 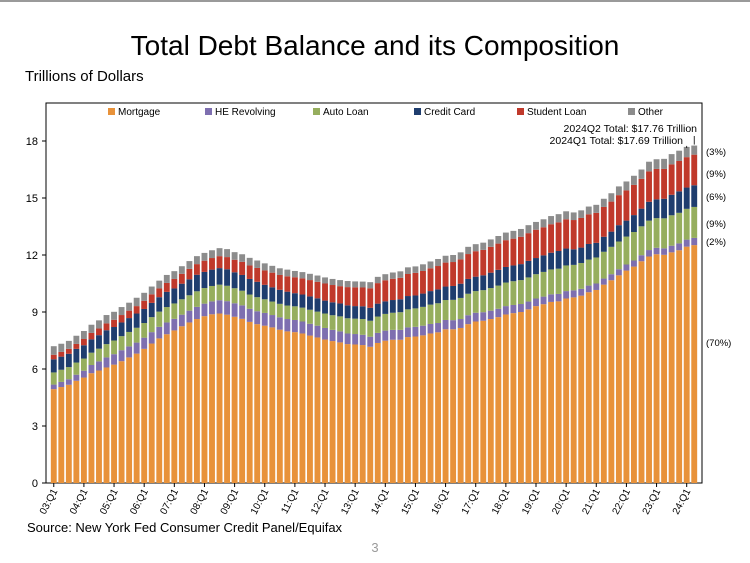 I want to click on x-tick-label: 16:Q1, so click(x=441, y=502).